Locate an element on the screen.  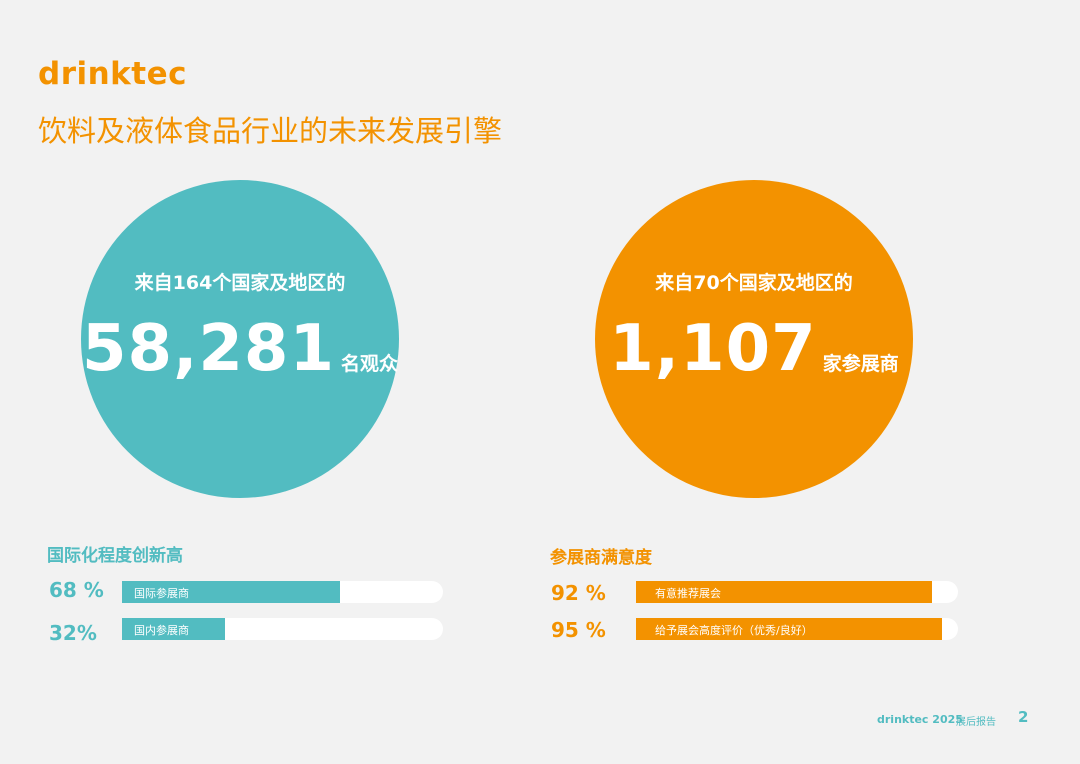
high-rating-percent: 95 % is located at coordinates (578, 630).